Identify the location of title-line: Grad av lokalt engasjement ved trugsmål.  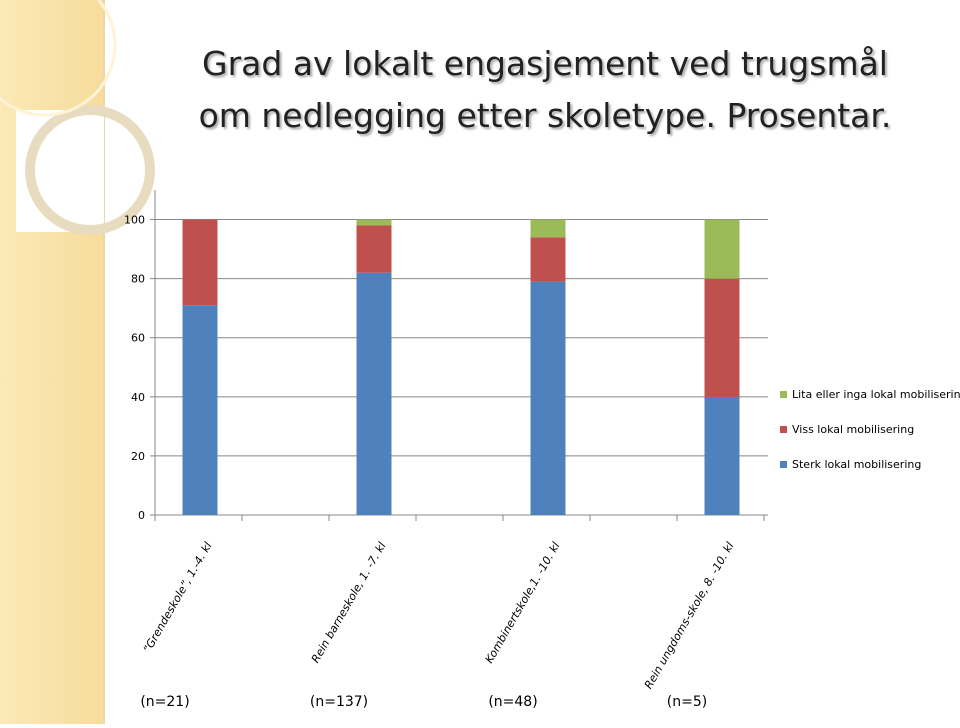
(545, 63).